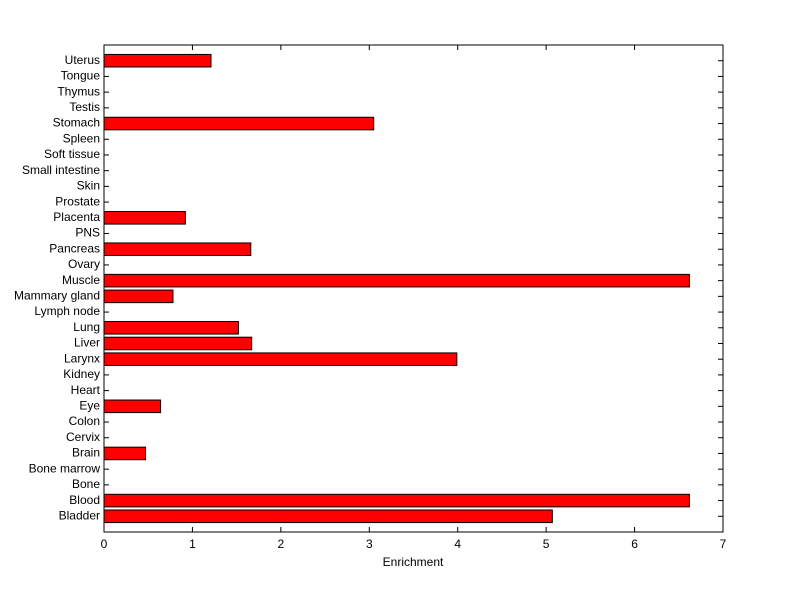 The width and height of the screenshot is (800, 599). I want to click on y-tick-label: Testis, so click(84, 107).